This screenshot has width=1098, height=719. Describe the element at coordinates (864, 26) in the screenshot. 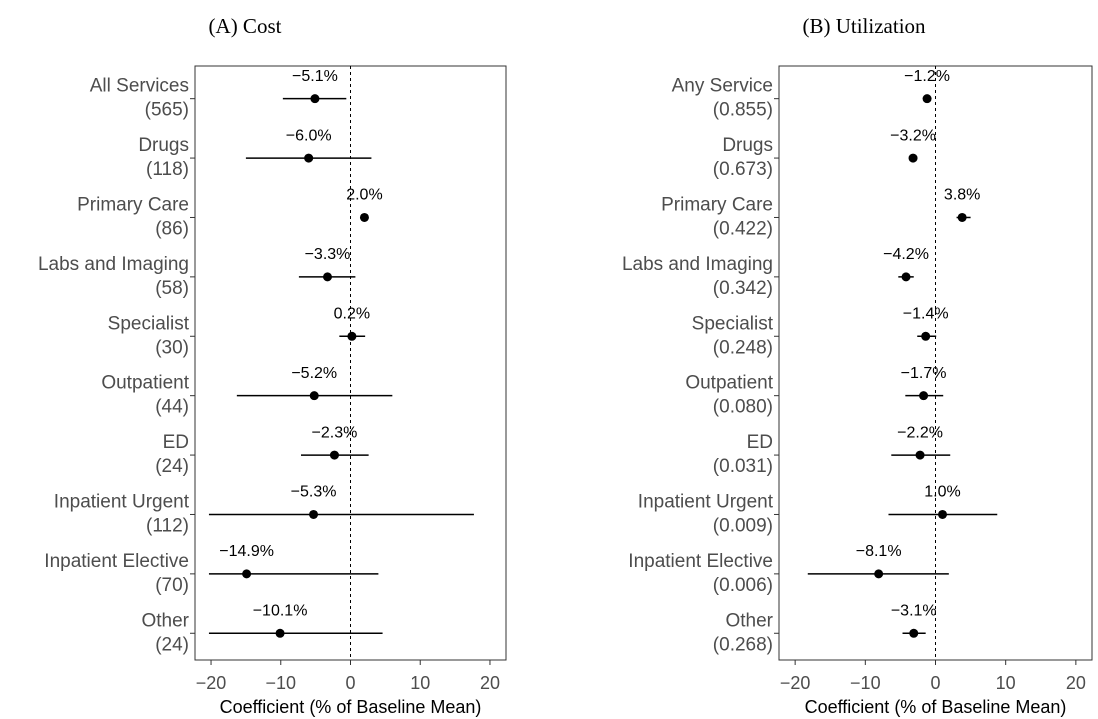

I see `panel-title: (B) Utilization` at that location.